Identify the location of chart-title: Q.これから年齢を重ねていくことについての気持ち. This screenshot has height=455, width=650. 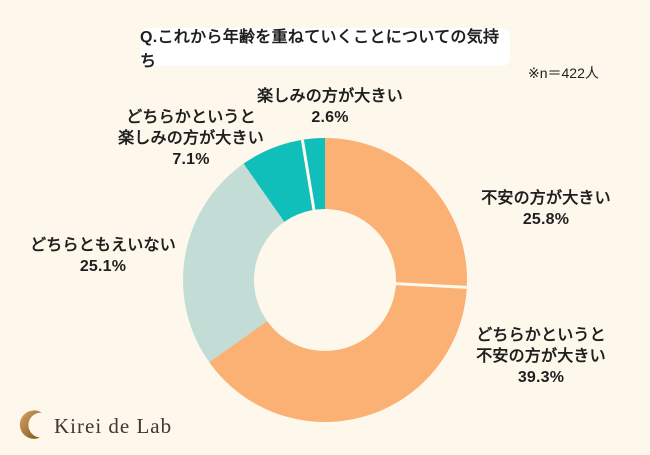
(325, 49).